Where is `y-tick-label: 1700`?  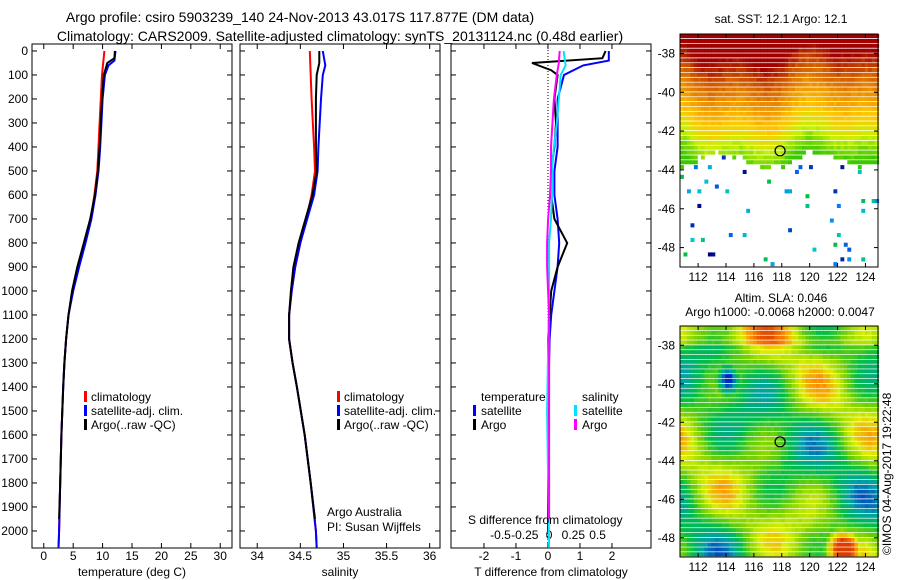 y-tick-label: 1700 is located at coordinates (14, 459).